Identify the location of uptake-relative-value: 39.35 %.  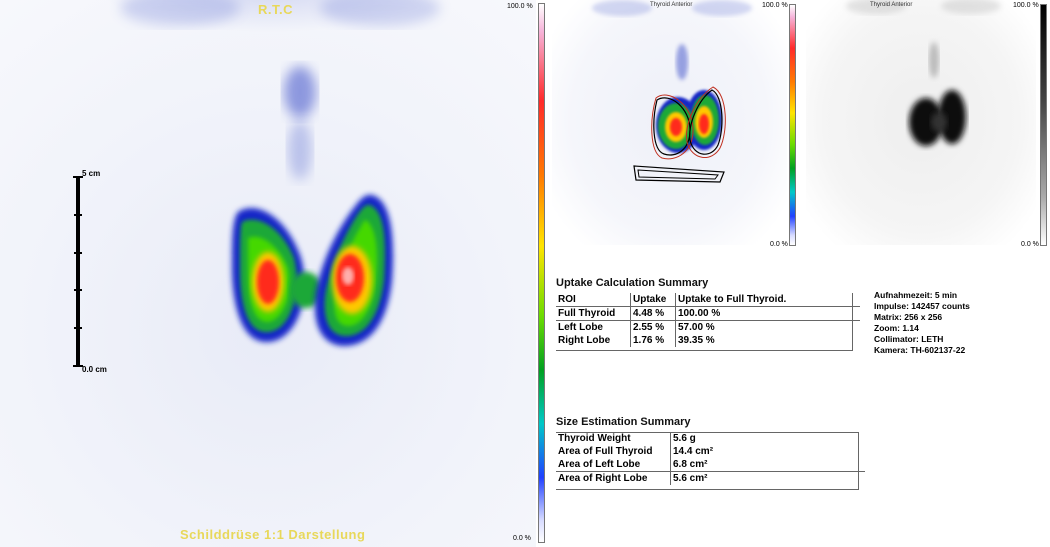
(696, 340).